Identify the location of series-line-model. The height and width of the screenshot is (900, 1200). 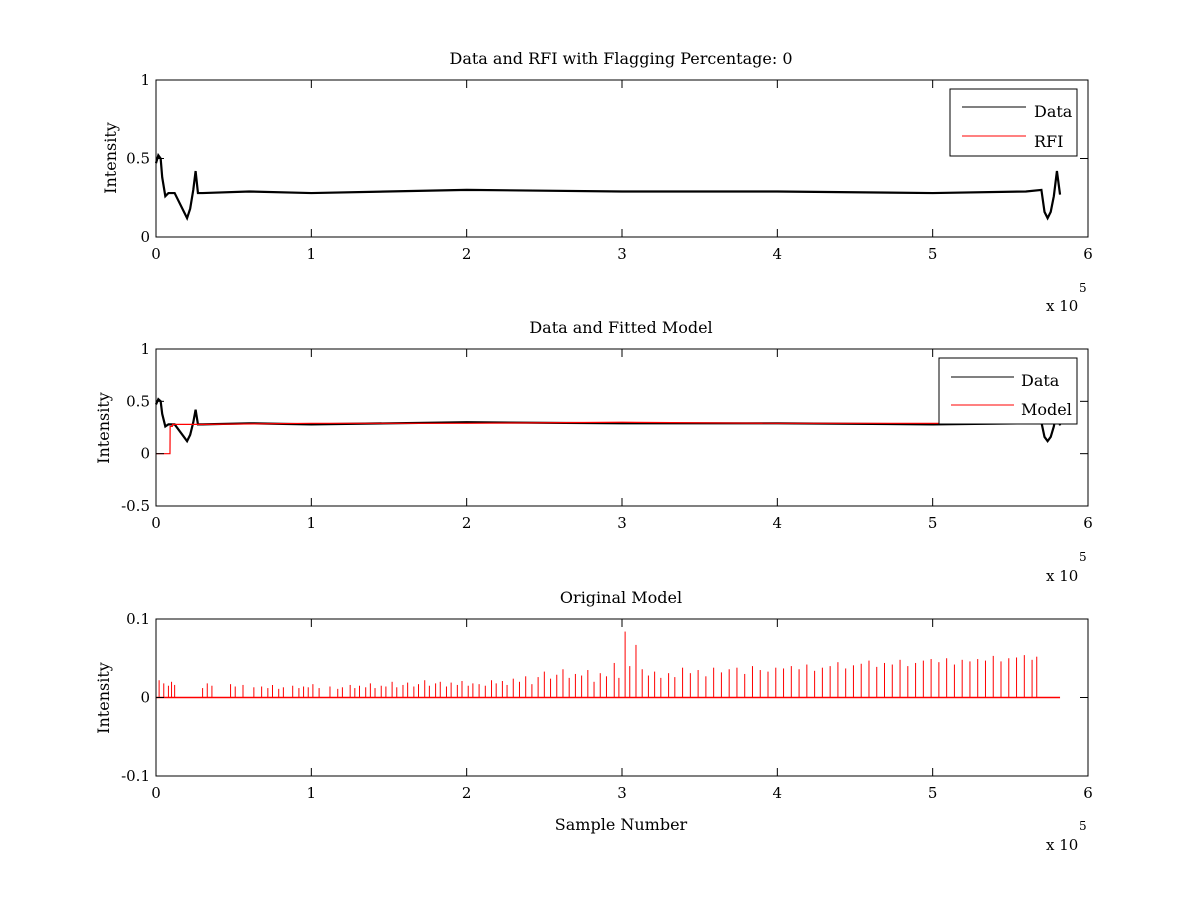
(560, 438).